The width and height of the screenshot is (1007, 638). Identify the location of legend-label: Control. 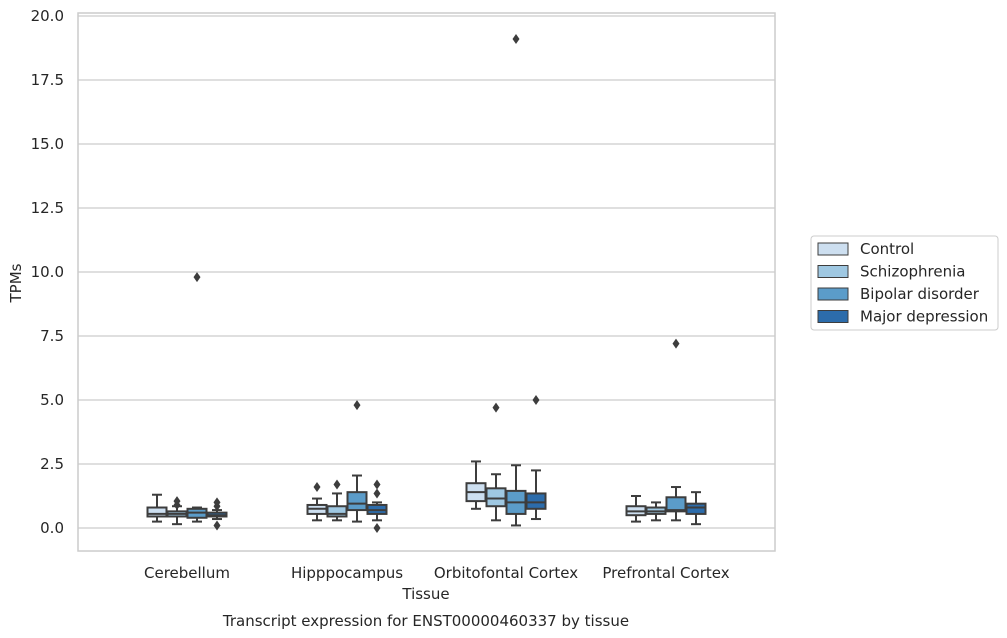
(887, 249).